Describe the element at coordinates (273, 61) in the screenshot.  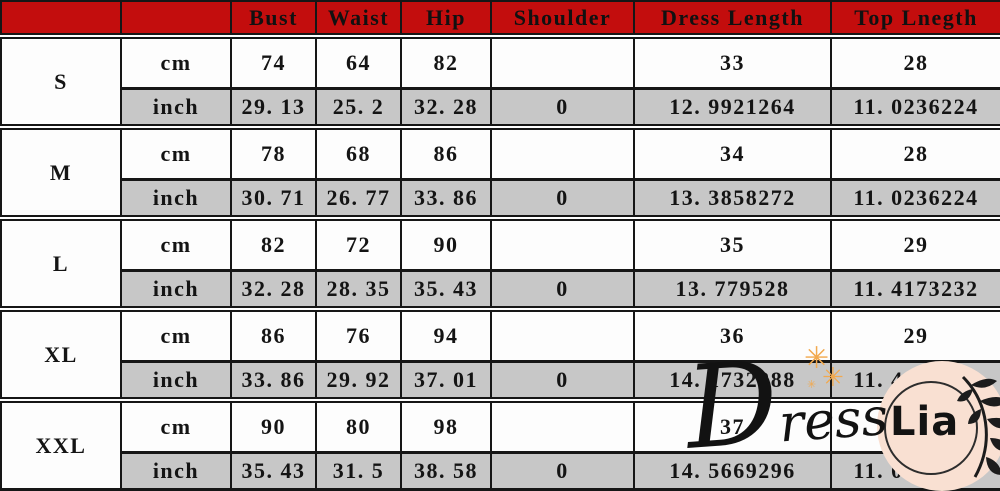
I see `bust-cm: 74` at that location.